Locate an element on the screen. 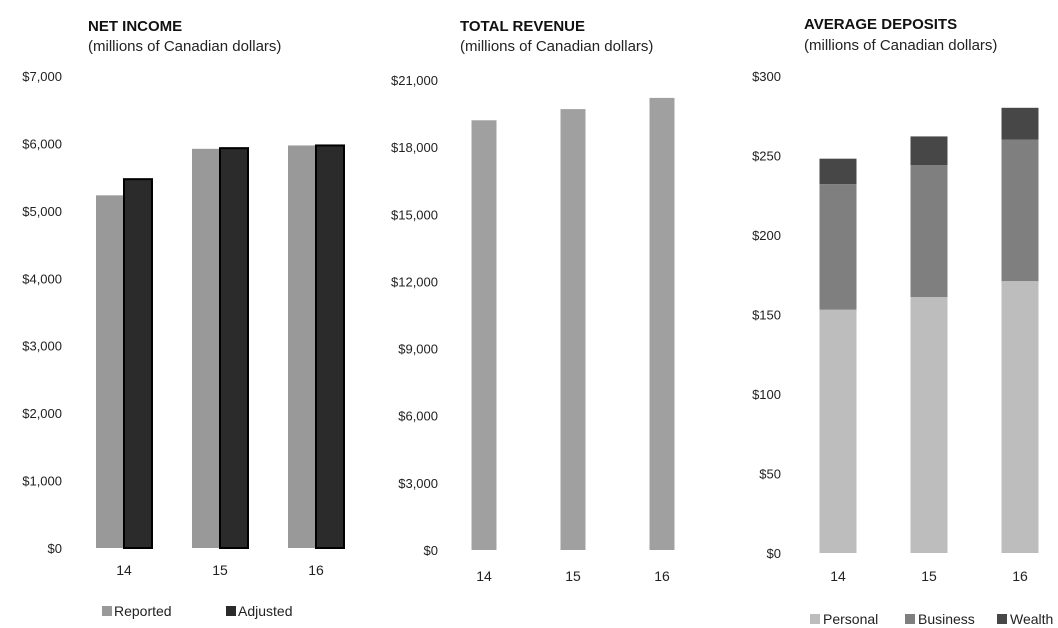  average-deposits-x-axis: 14 15 16 is located at coordinates (929, 576).